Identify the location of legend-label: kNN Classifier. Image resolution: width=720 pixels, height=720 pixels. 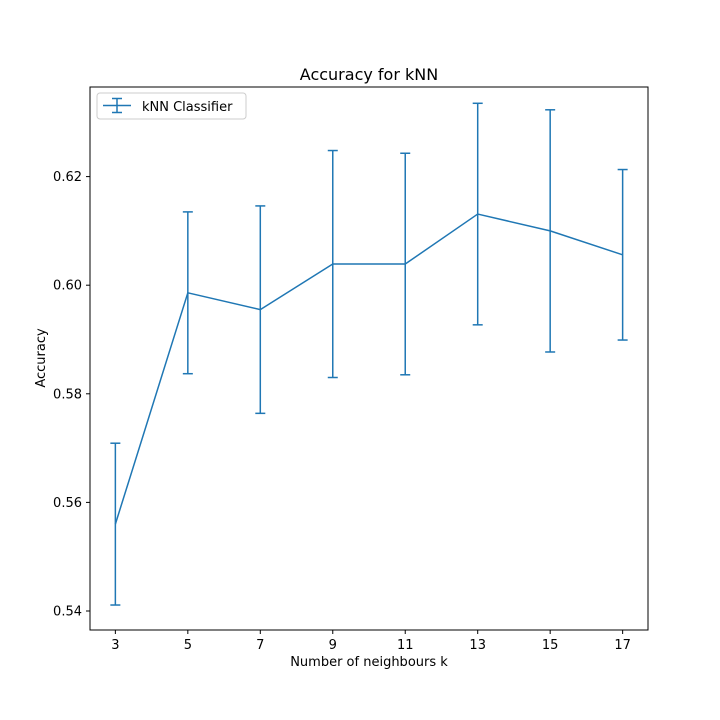
(187, 107).